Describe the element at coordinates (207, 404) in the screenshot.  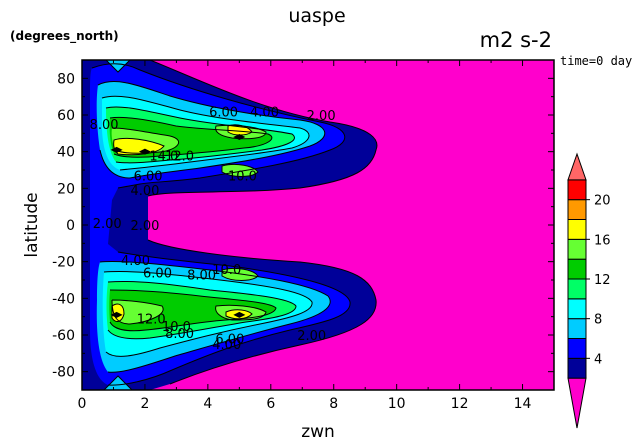
I see `x-tick-label: 4` at that location.